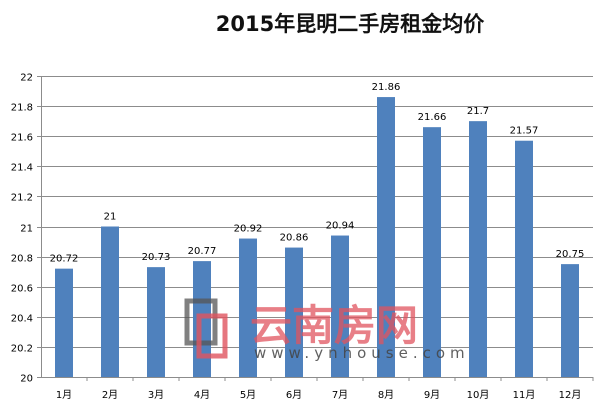 This screenshot has height=413, width=600. Describe the element at coordinates (570, 395) in the screenshot. I see `x-tick-label: 12月` at that location.